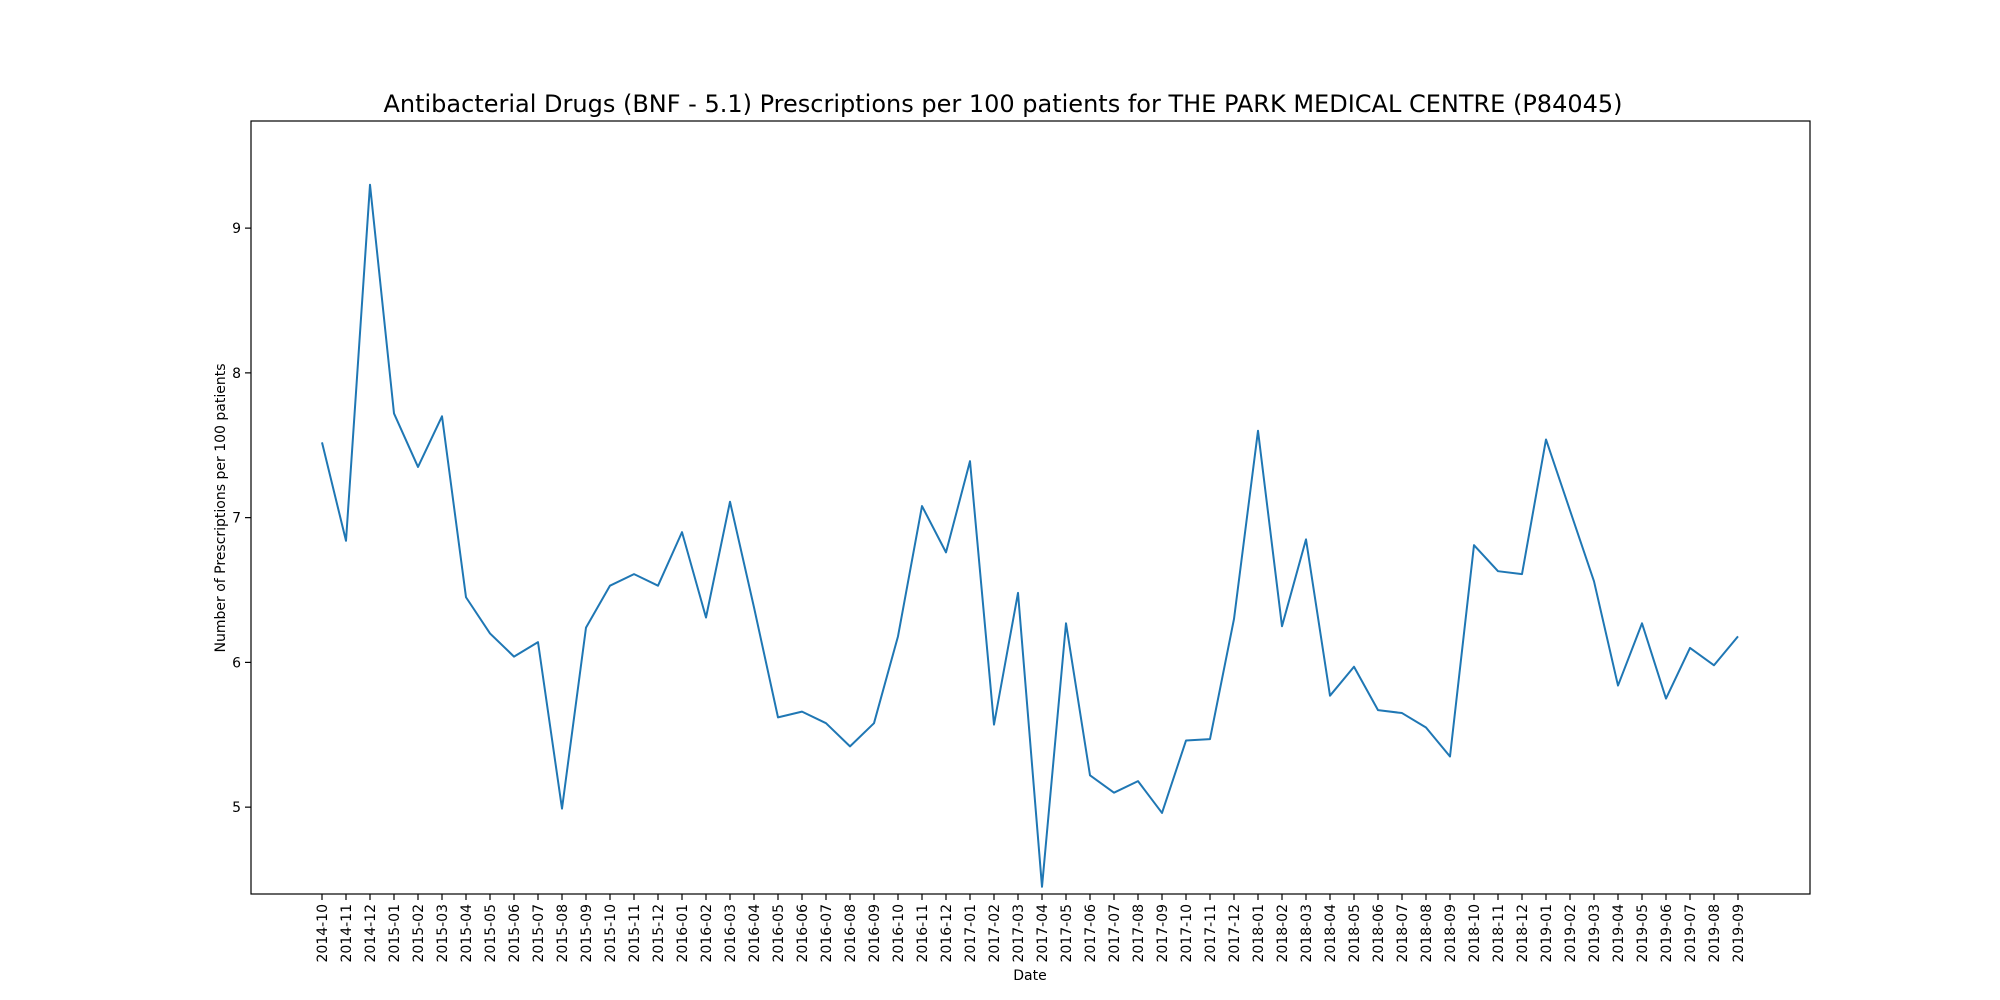  I want to click on x-tick-label: 2019-04, so click(1619, 933).